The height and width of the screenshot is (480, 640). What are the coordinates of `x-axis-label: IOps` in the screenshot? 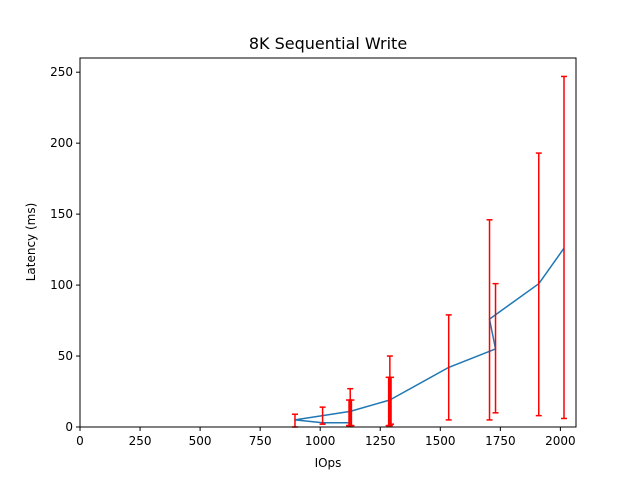 It's located at (328, 463).